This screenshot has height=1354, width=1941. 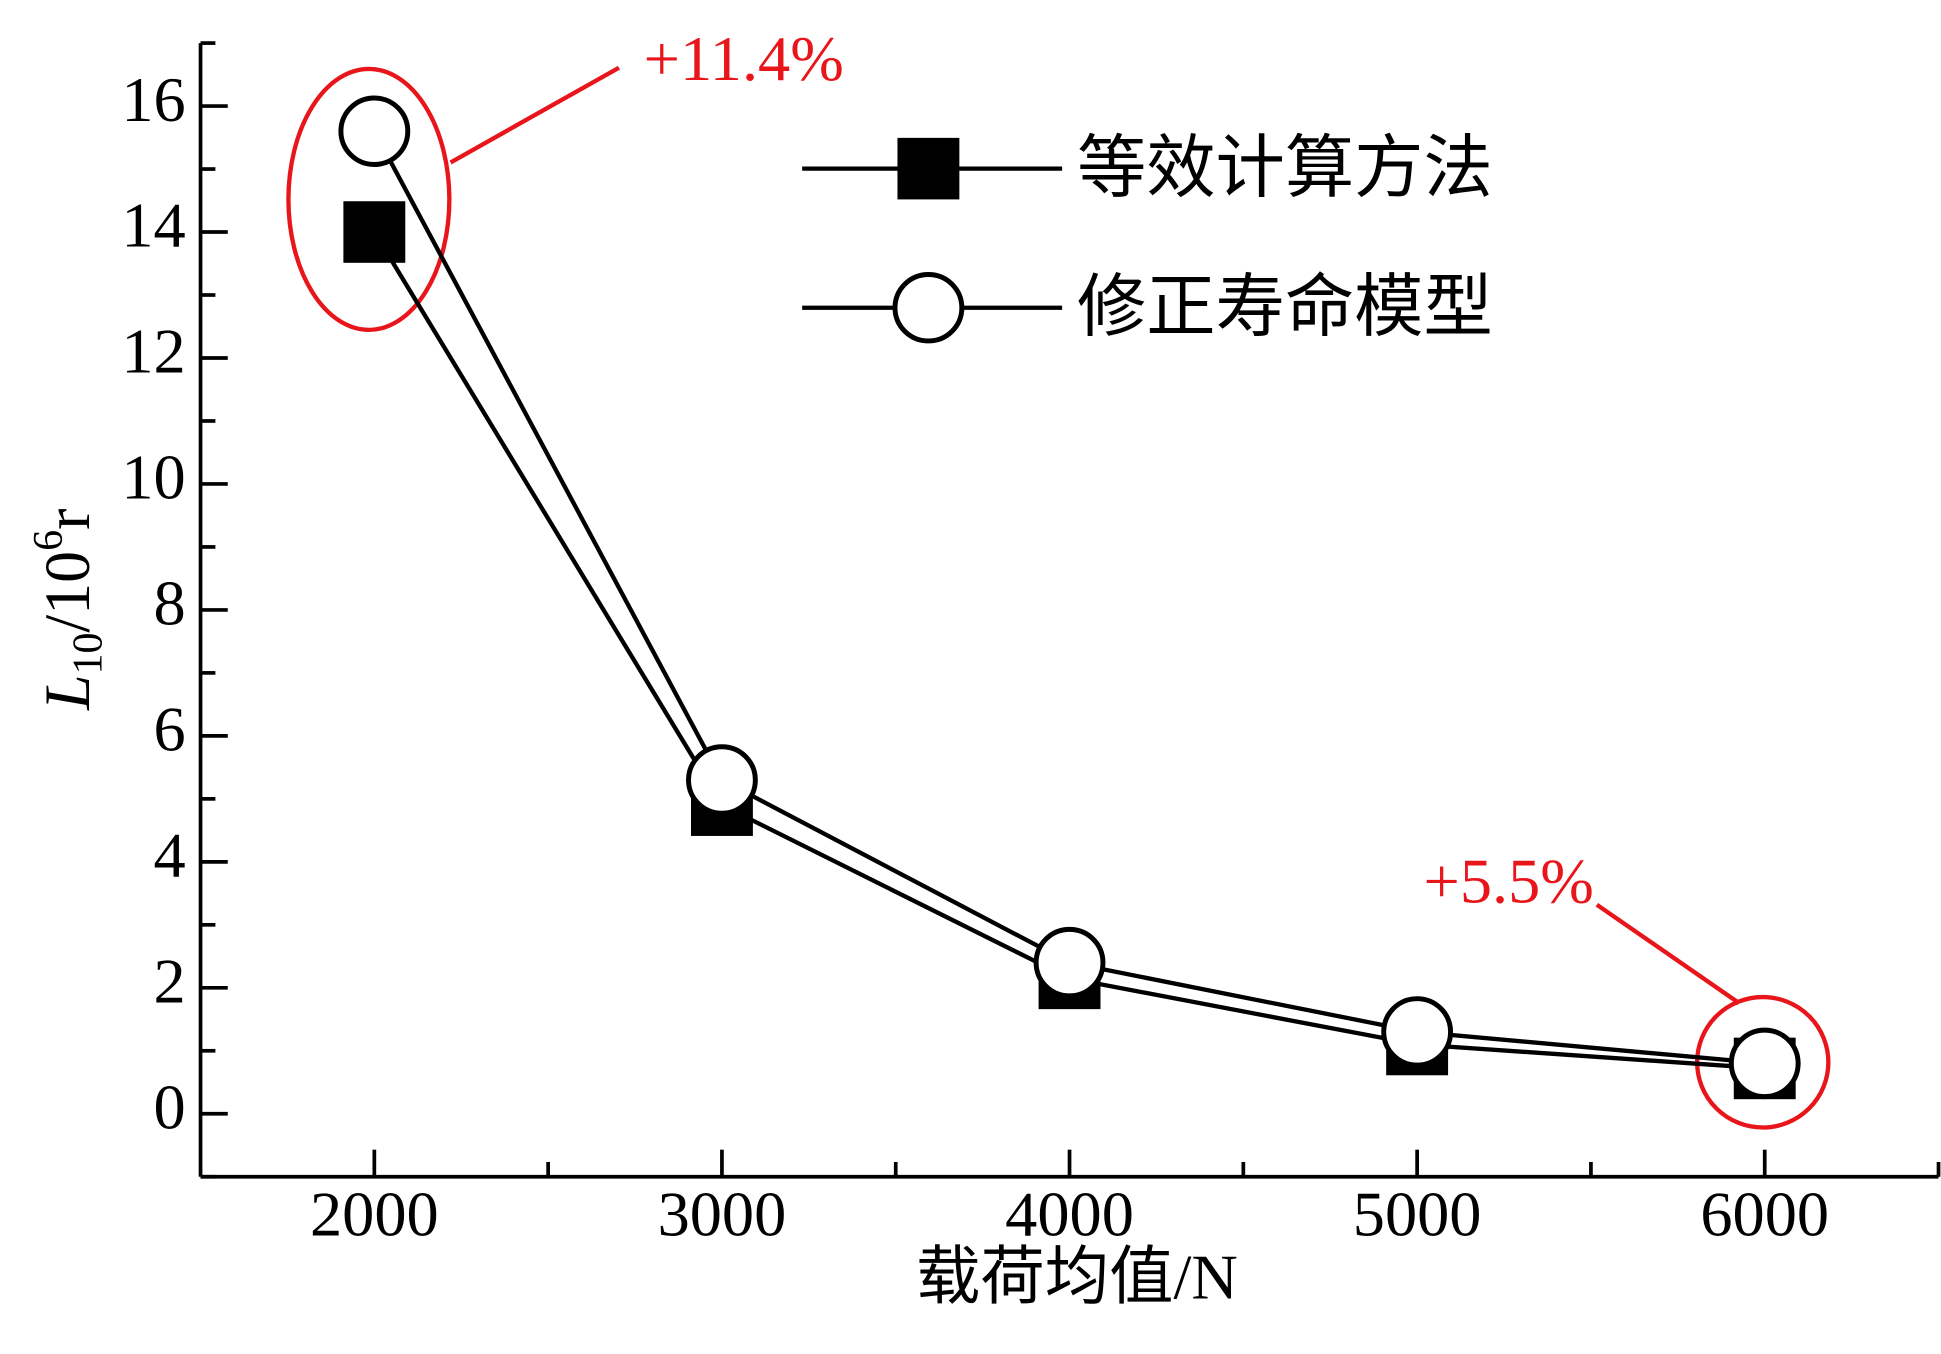 I want to click on legend-label: 修正寿命模型, so click(x=1285, y=307).